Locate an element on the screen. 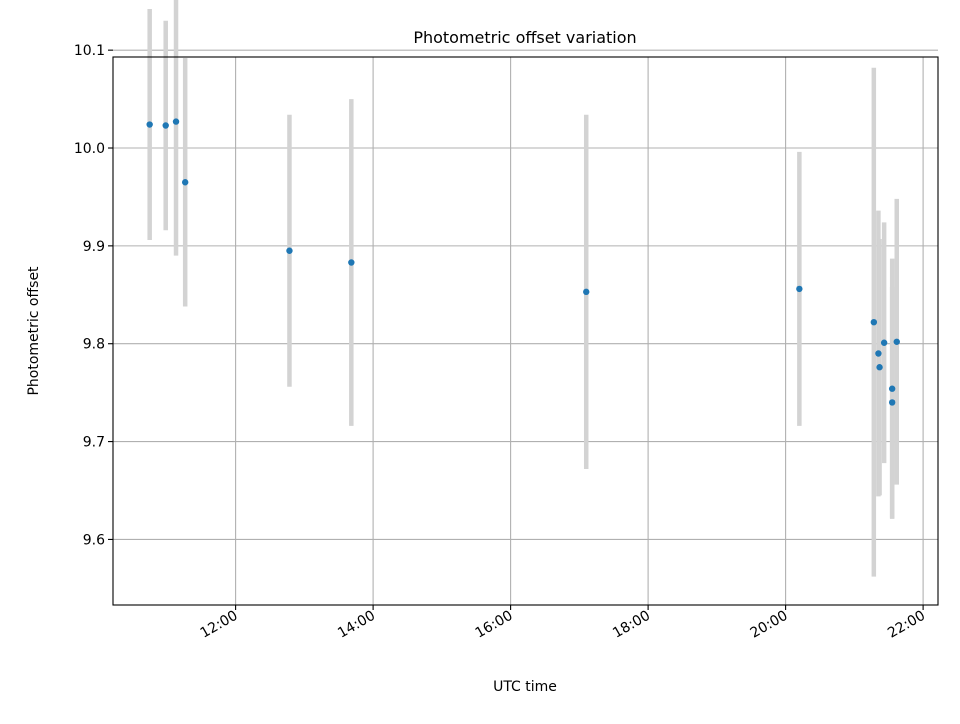 Image resolution: width=960 pixels, height=724 pixels. y-axis-label: Photometric offset is located at coordinates (34, 331).